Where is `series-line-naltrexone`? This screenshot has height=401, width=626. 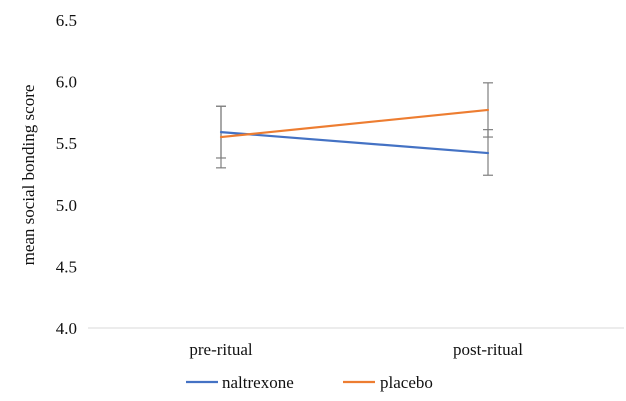 series-line-naltrexone is located at coordinates (354, 143).